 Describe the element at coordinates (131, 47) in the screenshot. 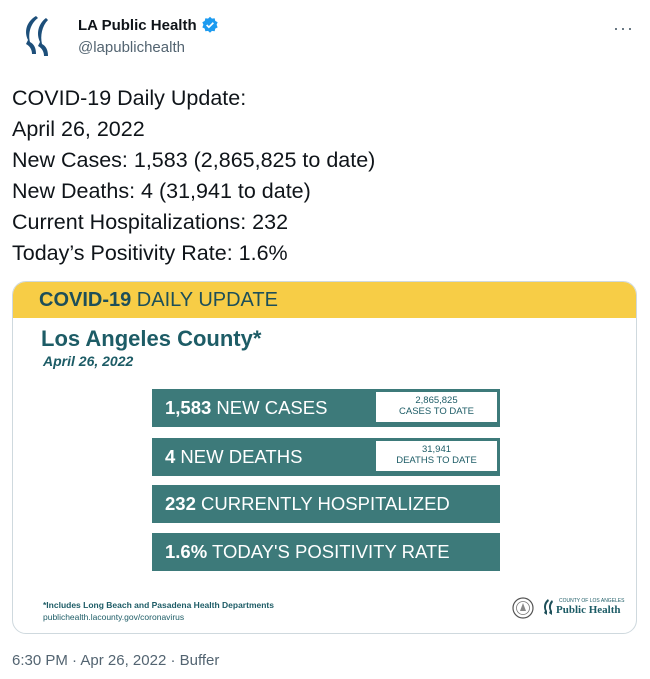

I see `author-handle: @lapublichealth` at that location.